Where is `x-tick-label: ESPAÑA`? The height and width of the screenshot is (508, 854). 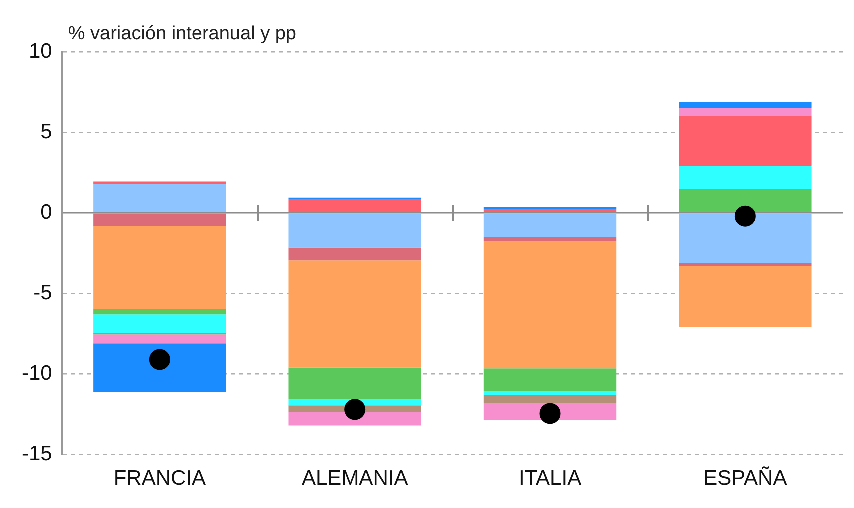 x-tick-label: ESPAÑA is located at coordinates (746, 478).